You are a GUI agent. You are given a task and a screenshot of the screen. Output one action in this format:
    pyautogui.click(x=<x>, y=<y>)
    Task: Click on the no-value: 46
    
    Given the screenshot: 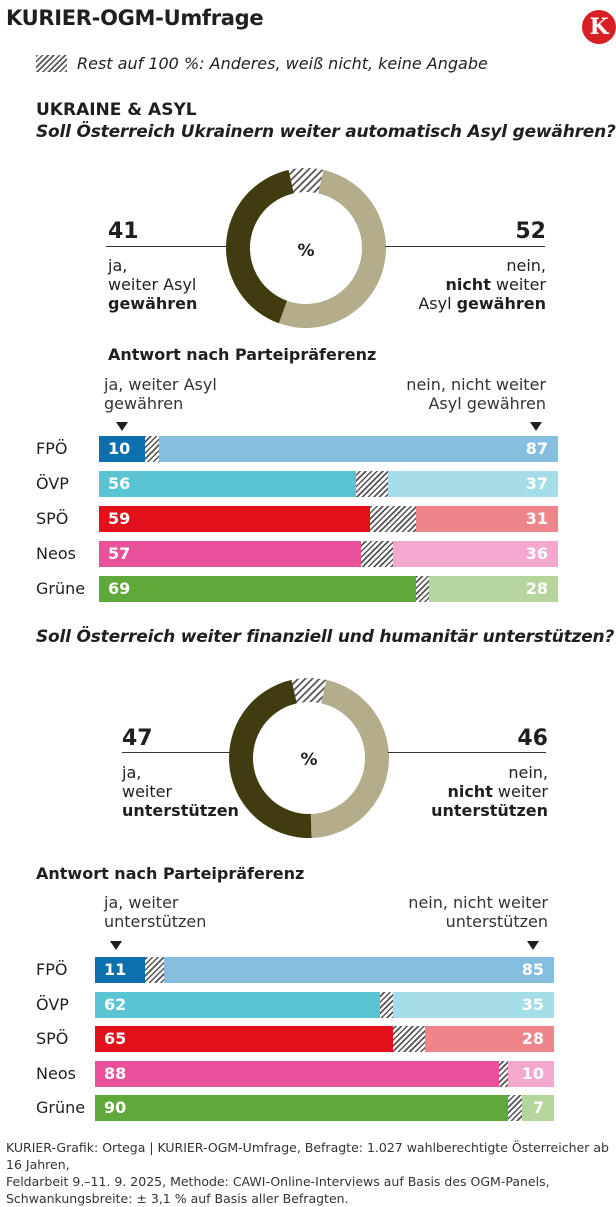 What is the action you would take?
    pyautogui.click(x=532, y=738)
    